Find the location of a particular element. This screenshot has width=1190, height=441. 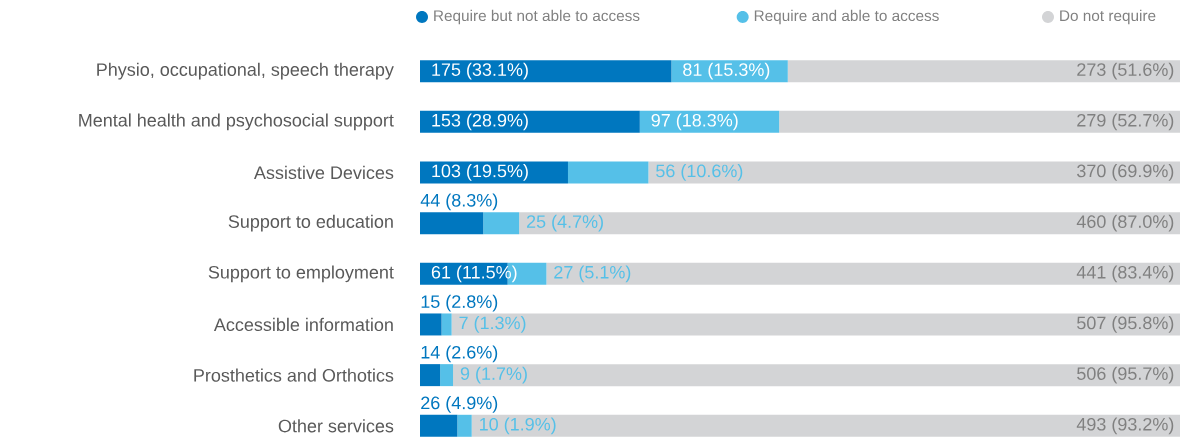

data-label: 44 (8.3%) is located at coordinates (459, 202).